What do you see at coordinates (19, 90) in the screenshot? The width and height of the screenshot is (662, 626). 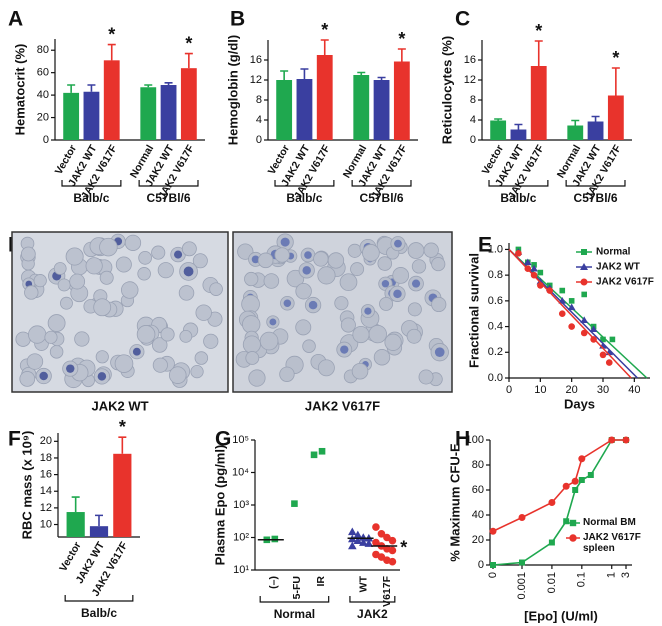 I see `y-axis-label: Hematocrit (%)` at bounding box center [19, 90].